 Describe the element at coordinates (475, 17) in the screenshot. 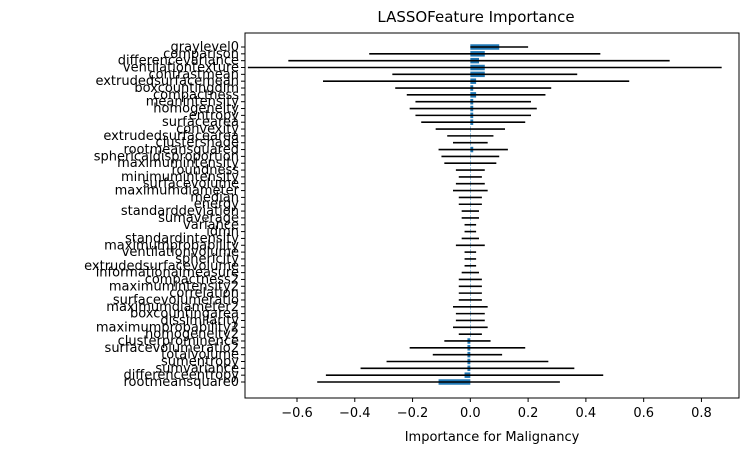

I see `chart-title: LASSOFeature Importance` at that location.